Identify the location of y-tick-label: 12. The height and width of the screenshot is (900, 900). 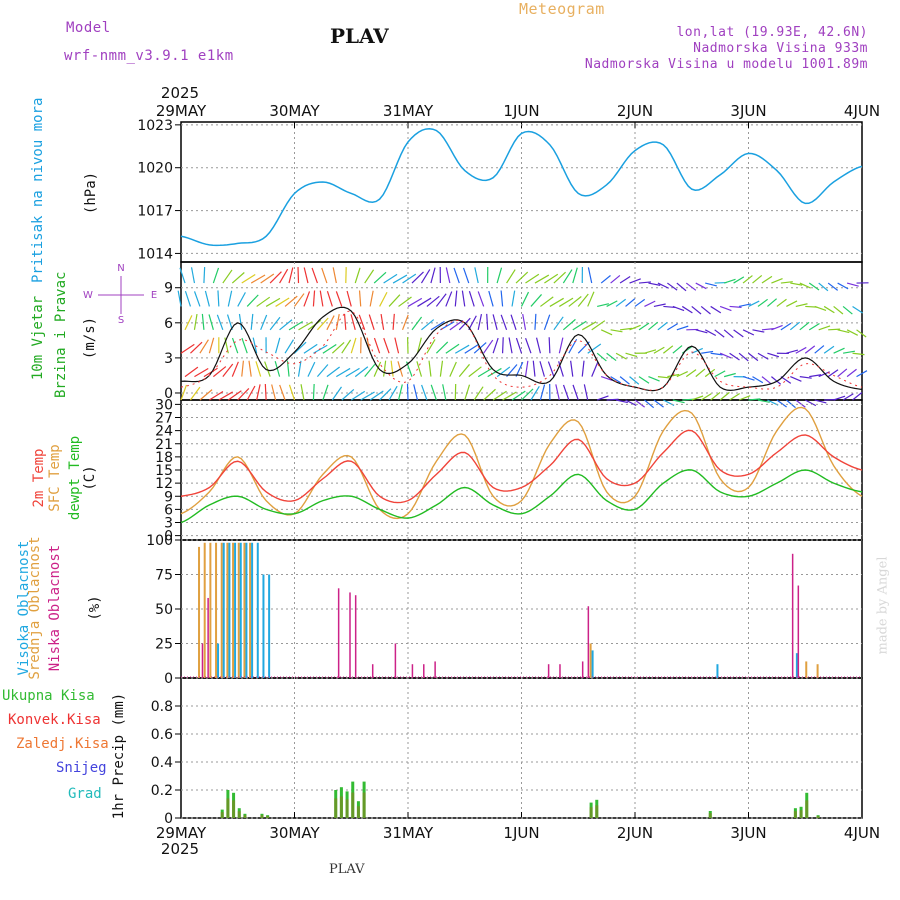
(164, 484).